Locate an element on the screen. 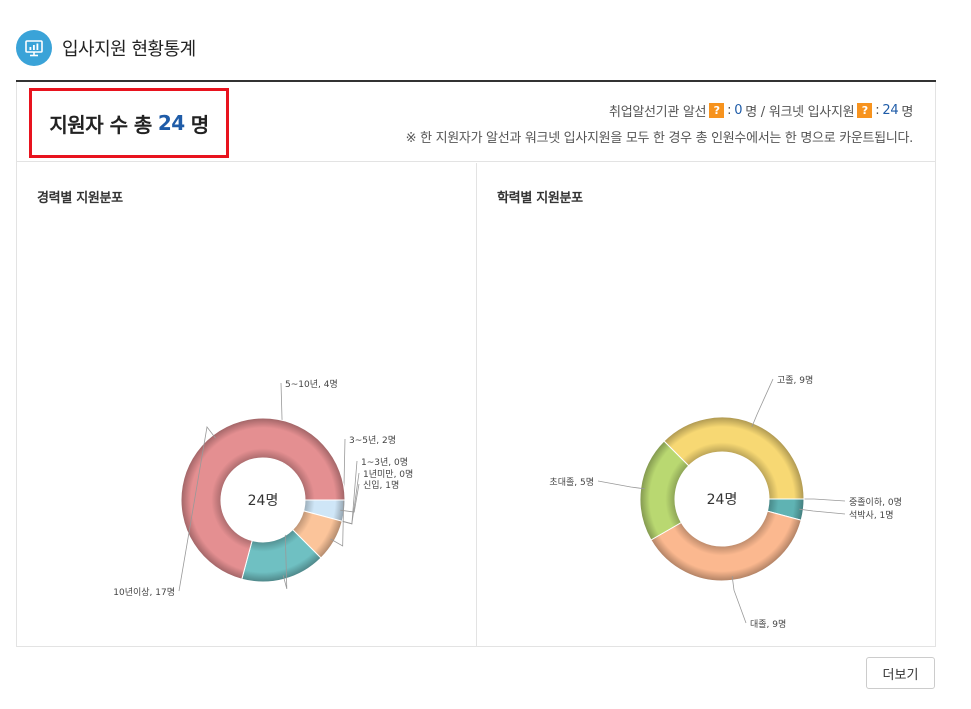  agency-unit: 명 / is located at coordinates (755, 112).